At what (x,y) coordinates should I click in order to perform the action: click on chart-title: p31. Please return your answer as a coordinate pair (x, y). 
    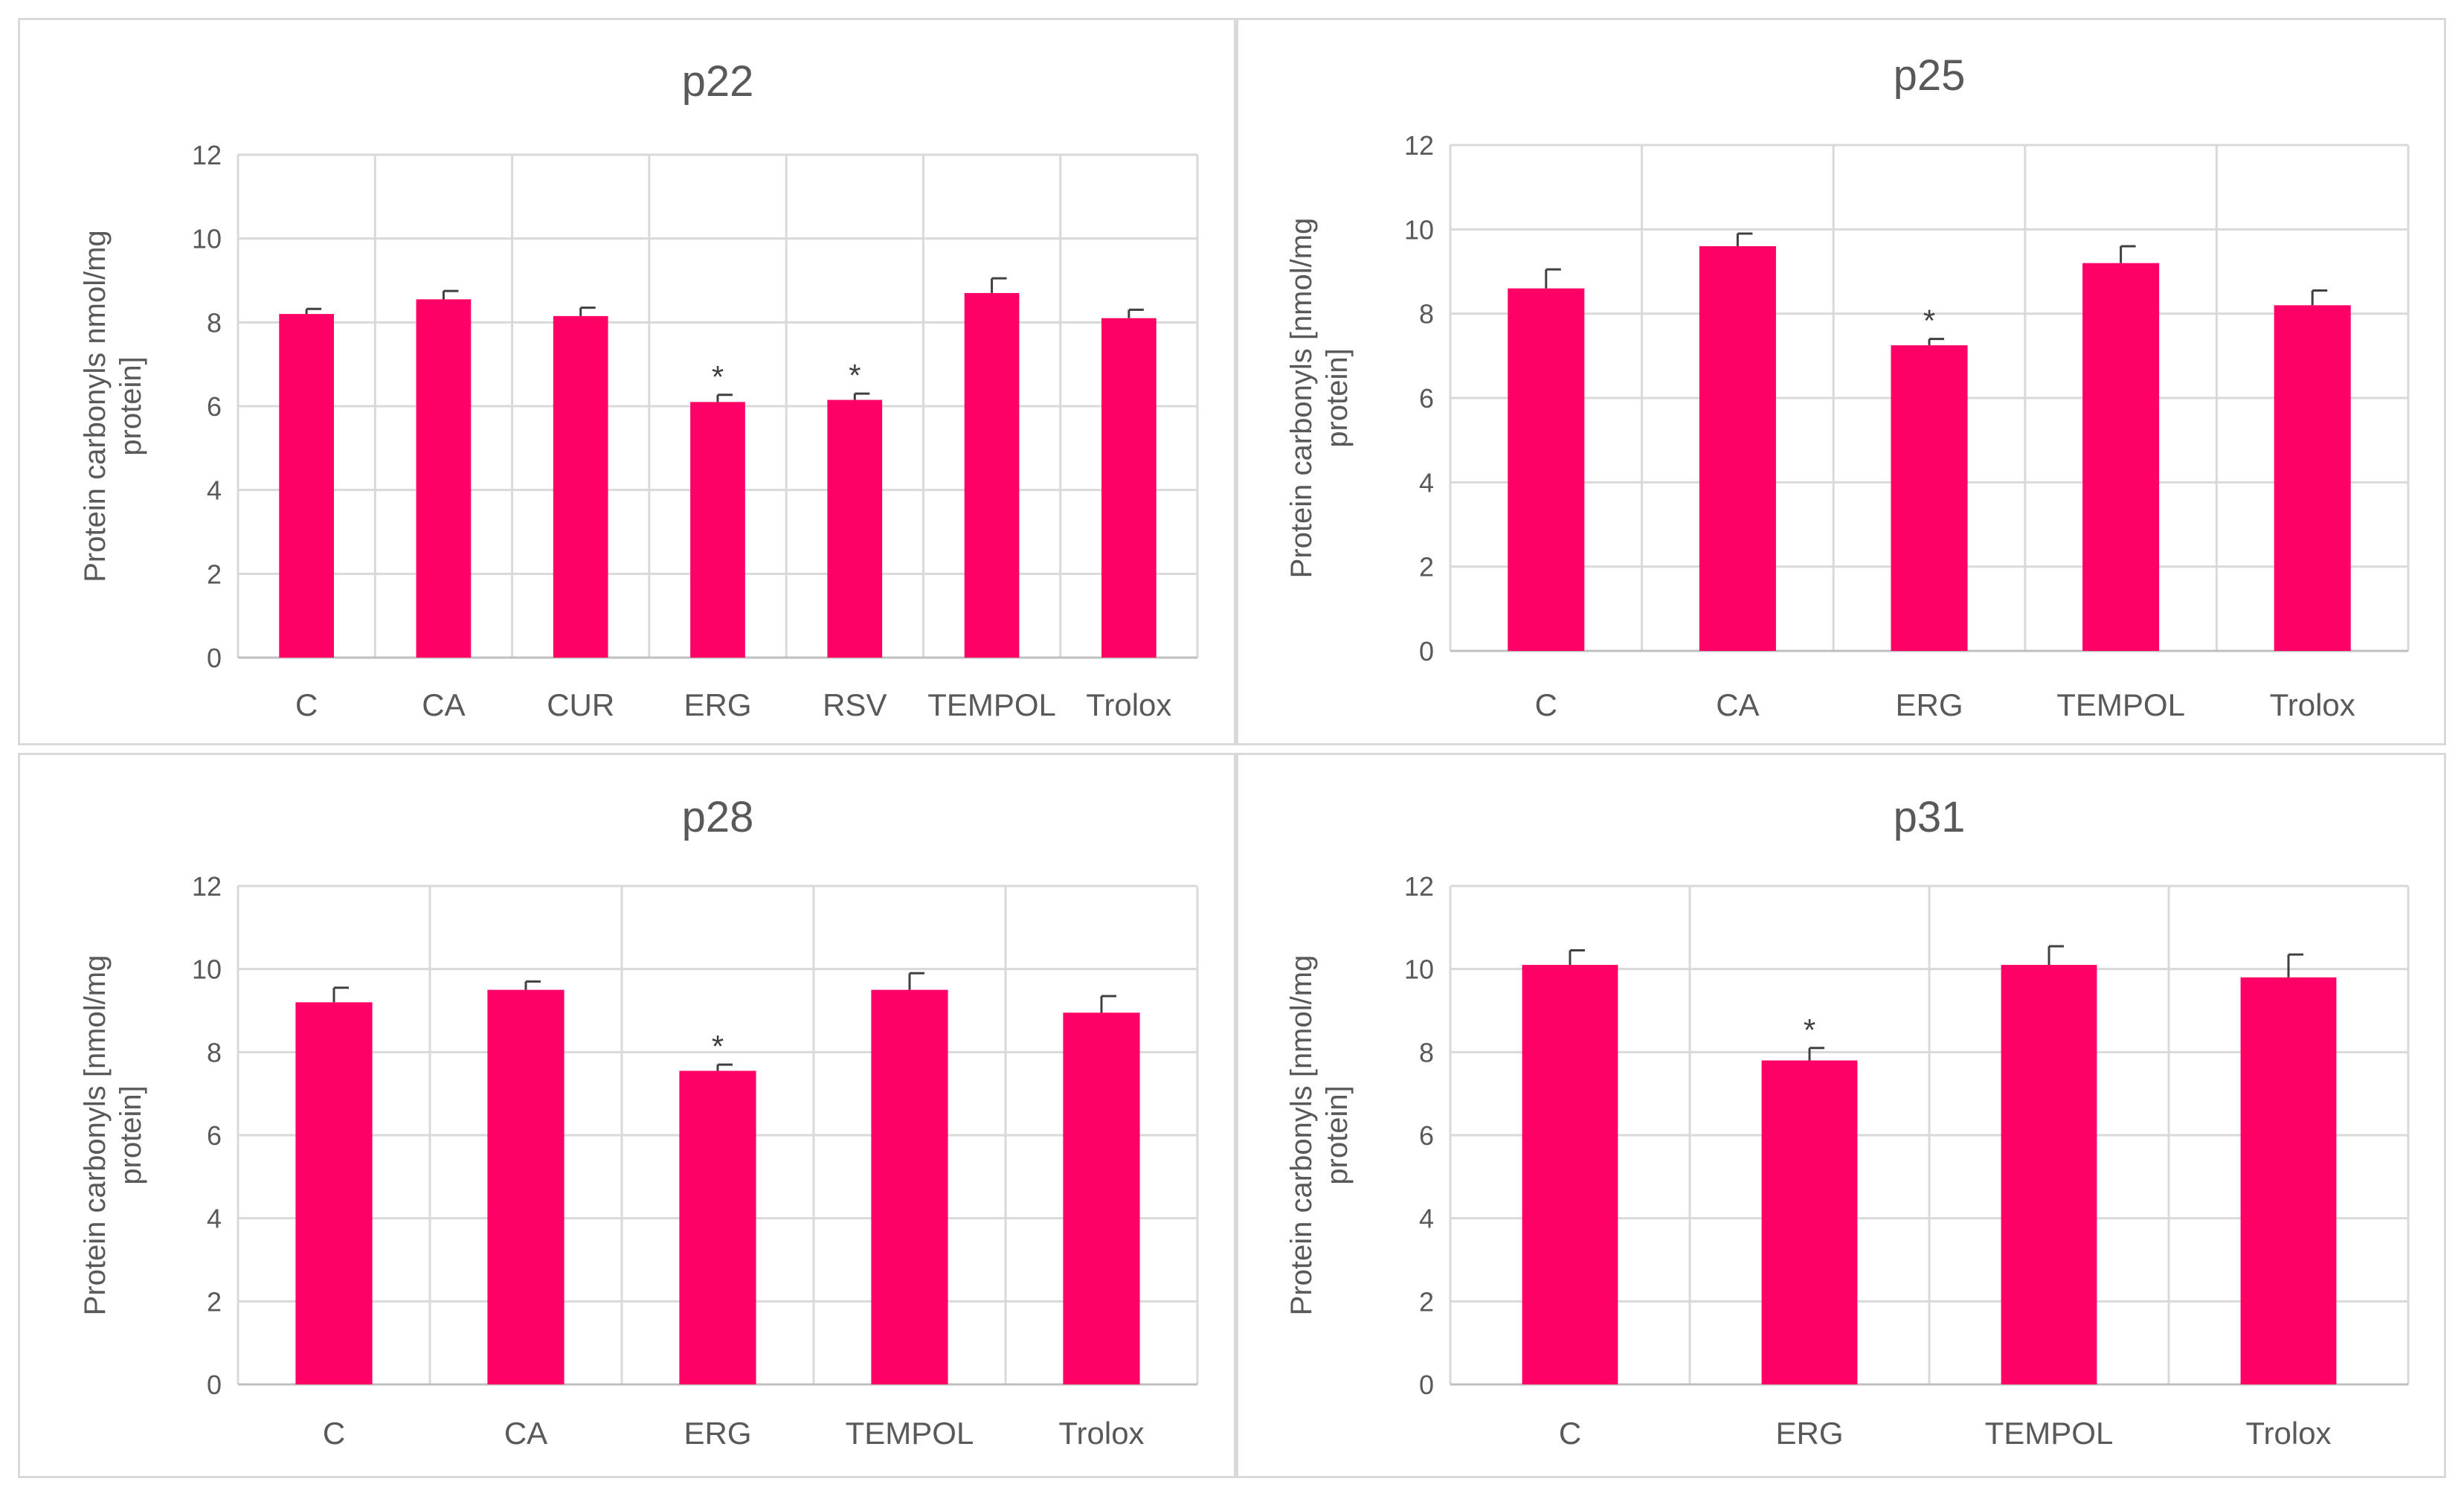
    Looking at the image, I should click on (1930, 817).